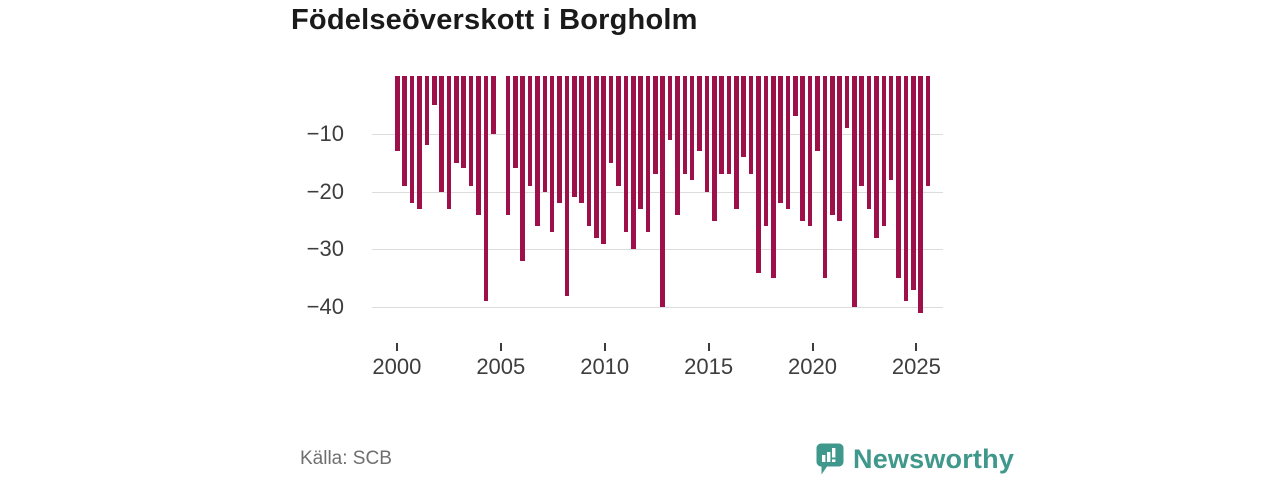  Describe the element at coordinates (346, 458) in the screenshot. I see `source-caption: Källa: SCB` at that location.